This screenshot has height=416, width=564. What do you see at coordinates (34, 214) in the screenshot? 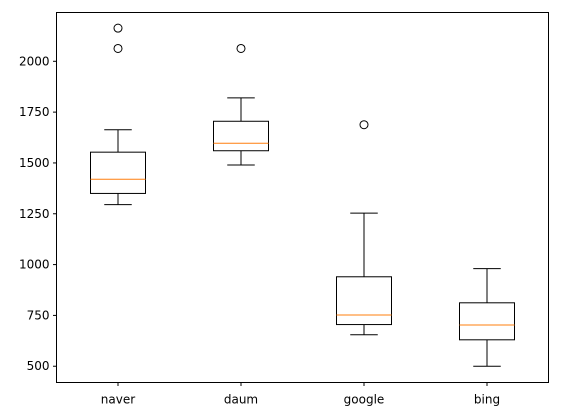
I see `y-tick-label: 1250` at bounding box center [34, 214].